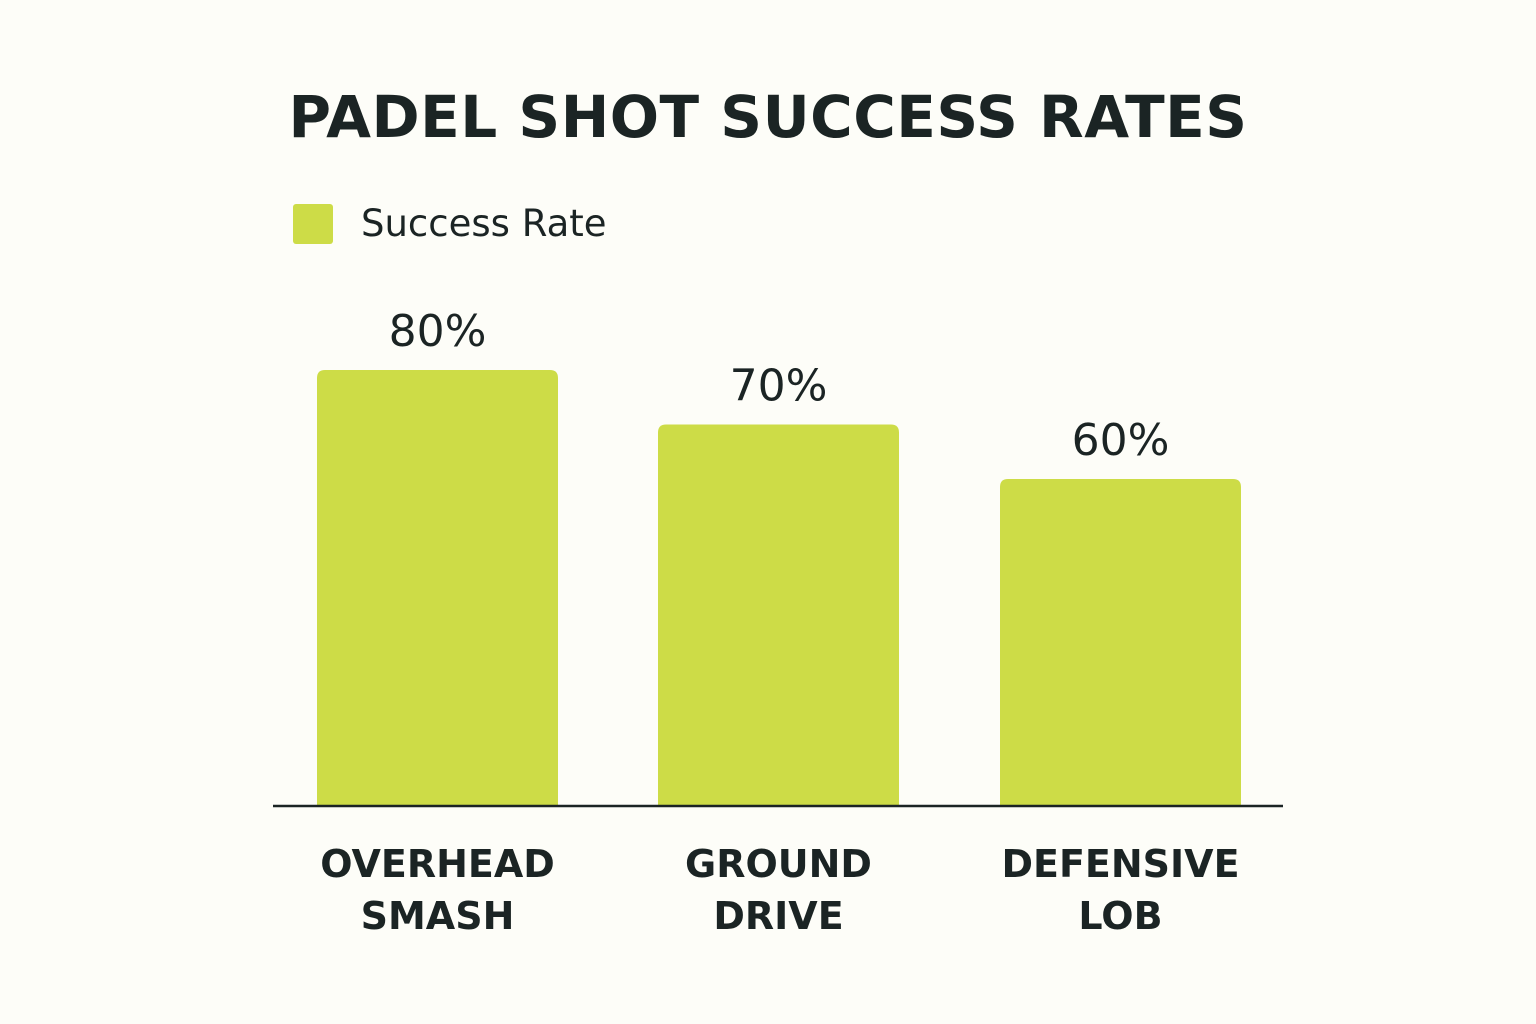 The width and height of the screenshot is (1536, 1024). What do you see at coordinates (779, 386) in the screenshot?
I see `bar-value-label-1: 70%` at bounding box center [779, 386].